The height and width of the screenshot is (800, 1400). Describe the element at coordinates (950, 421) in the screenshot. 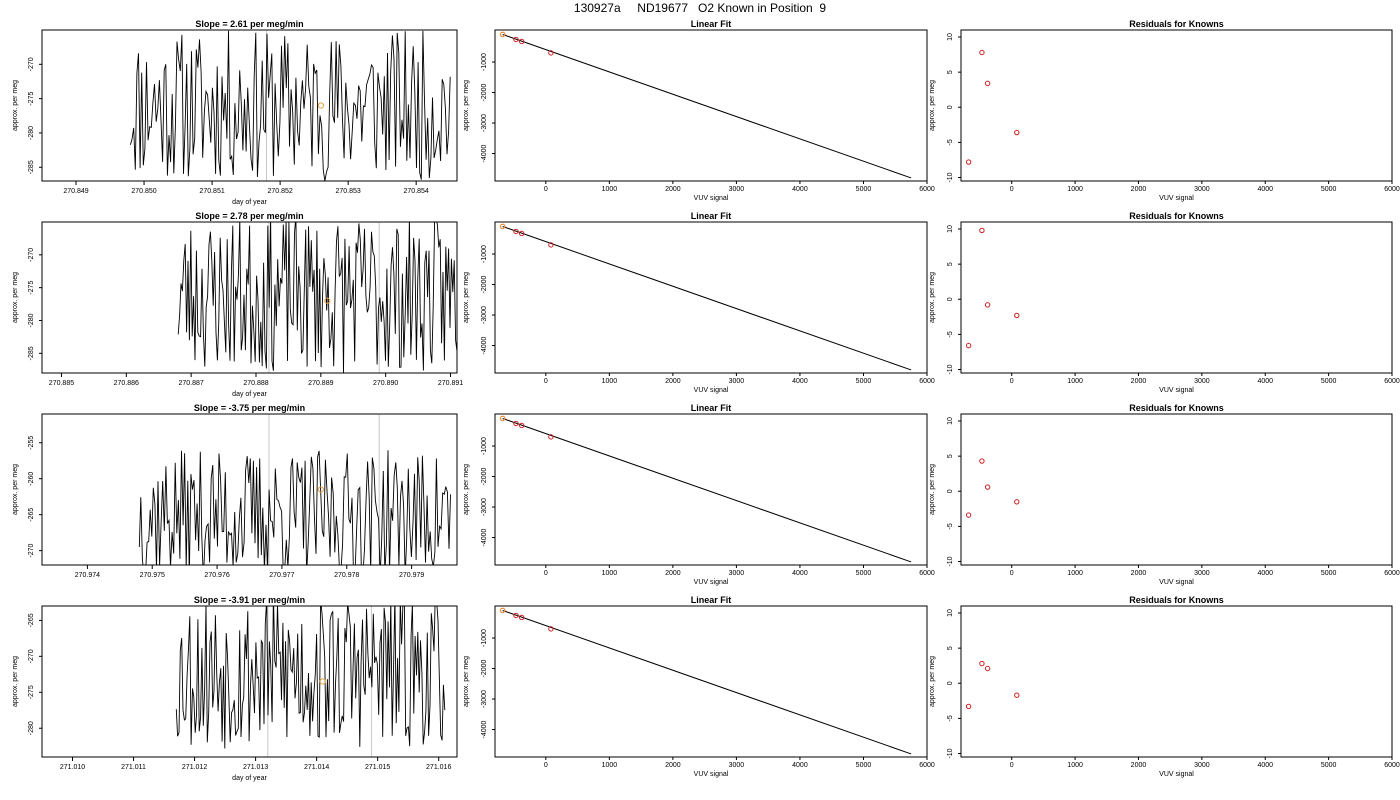

I see `y-tick-label: 10` at that location.